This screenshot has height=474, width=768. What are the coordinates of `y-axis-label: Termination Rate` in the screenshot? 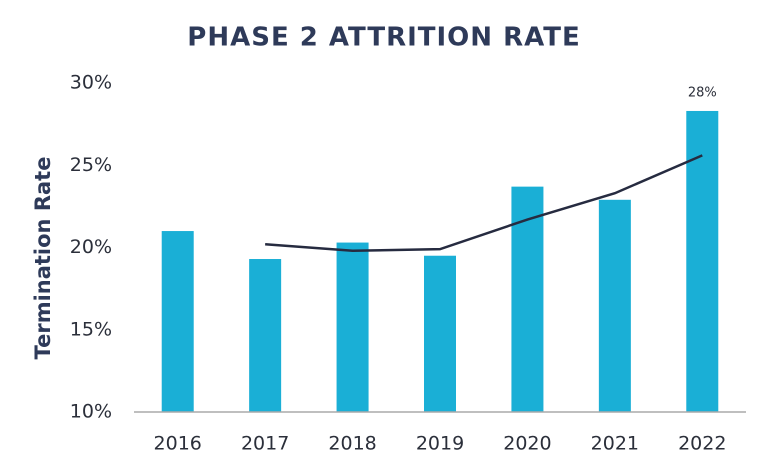 It's located at (43, 258).